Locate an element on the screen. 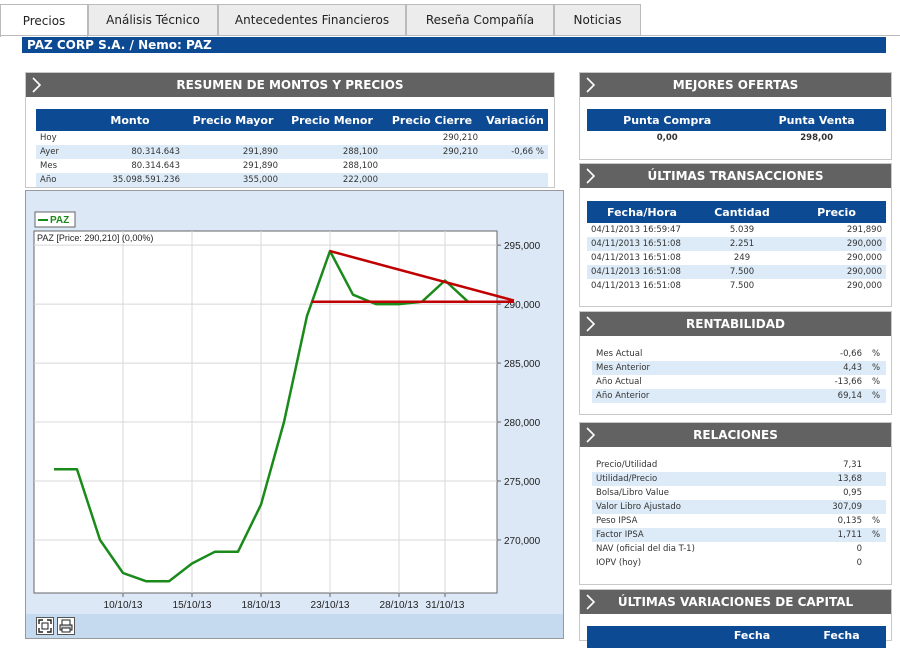 The width and height of the screenshot is (900, 648). resumen-header: RESUMEN DE MONTOS Y PRECIOS is located at coordinates (290, 85).